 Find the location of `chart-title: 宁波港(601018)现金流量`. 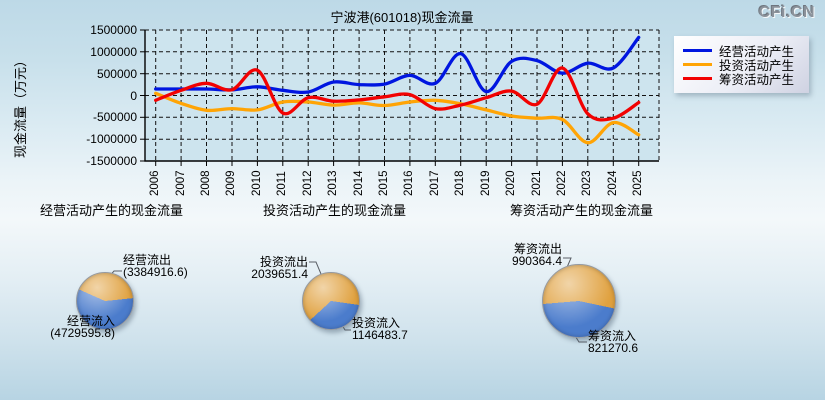

chart-title: 宁波港(601018)现金流量 is located at coordinates (402, 17).